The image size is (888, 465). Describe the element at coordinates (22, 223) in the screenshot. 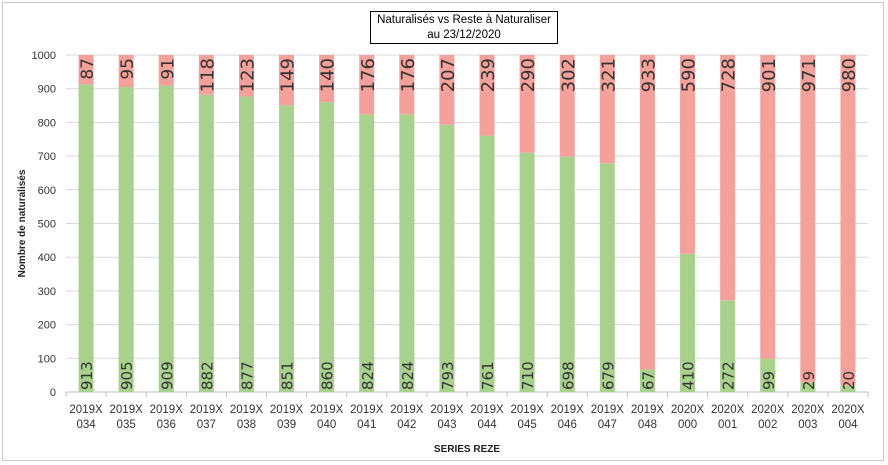

I see `y-axis-title: Nombre de naturalisés` at that location.